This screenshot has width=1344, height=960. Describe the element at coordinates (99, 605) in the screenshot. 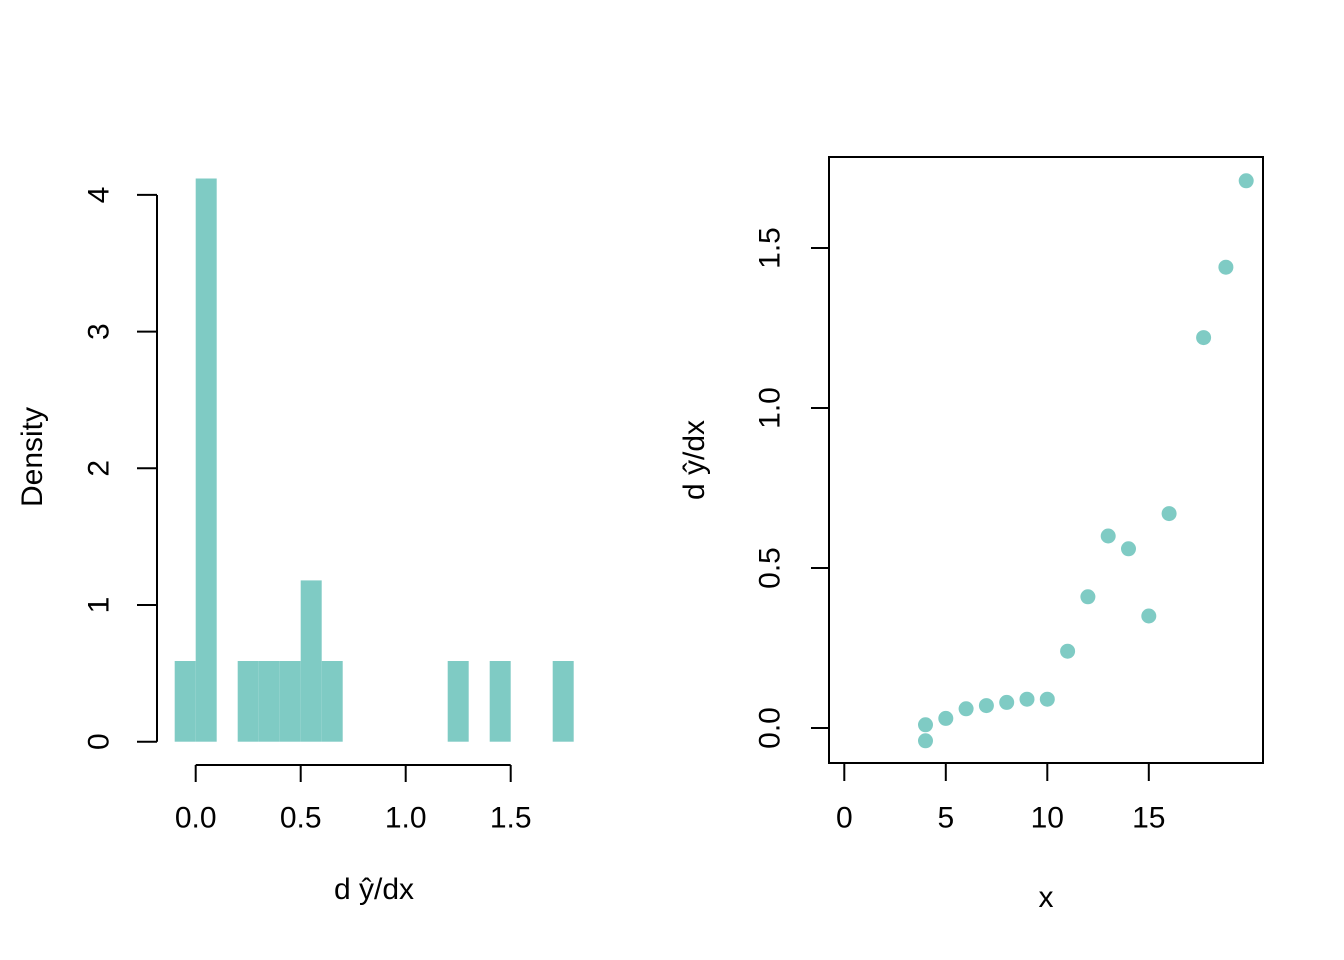

I see `hist-y-tick-label: 1` at that location.